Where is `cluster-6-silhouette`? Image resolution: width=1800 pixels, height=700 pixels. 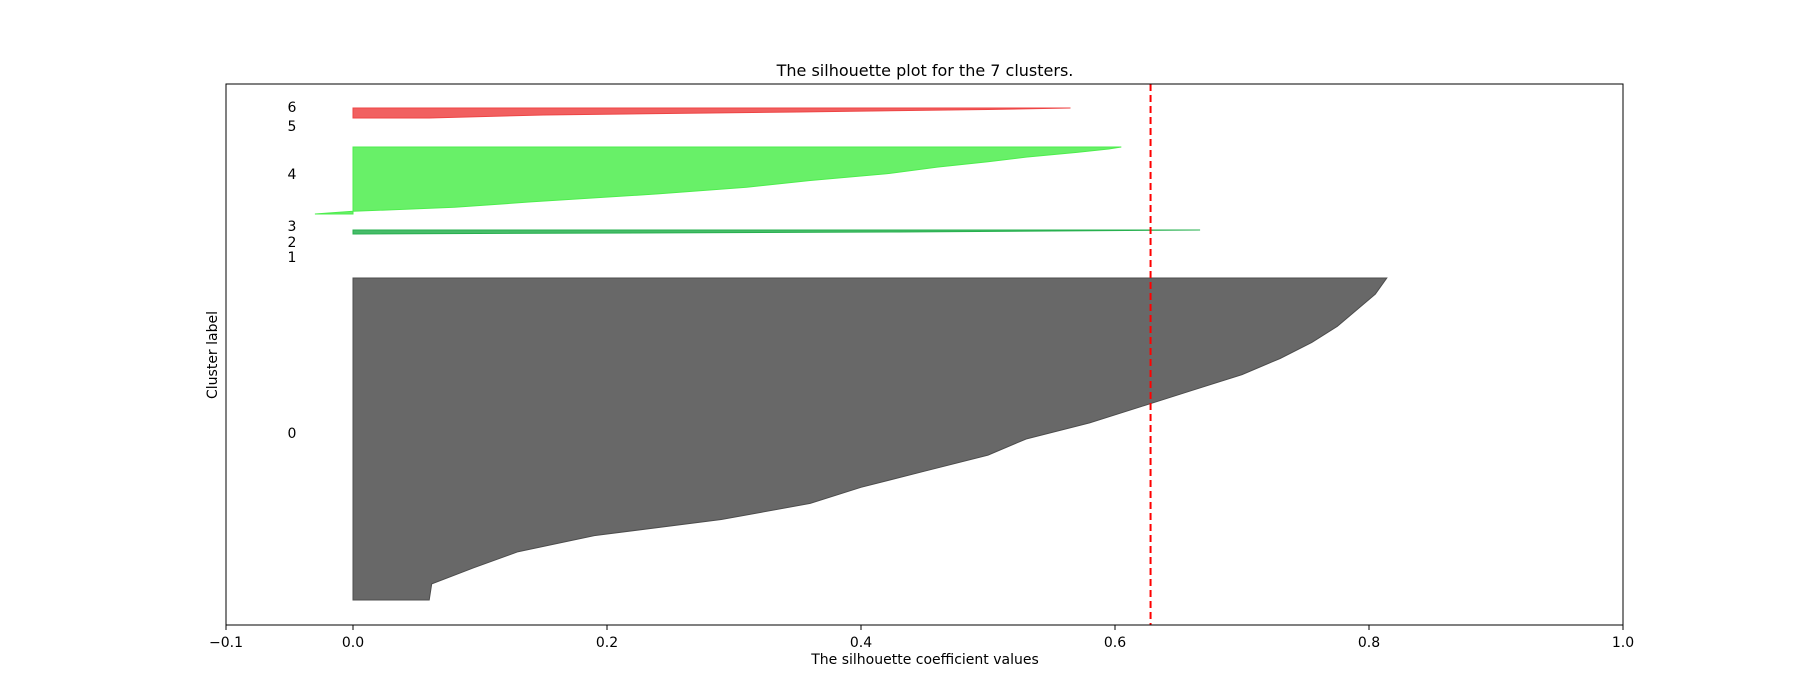
cluster-6-silhouette is located at coordinates (711, 113).